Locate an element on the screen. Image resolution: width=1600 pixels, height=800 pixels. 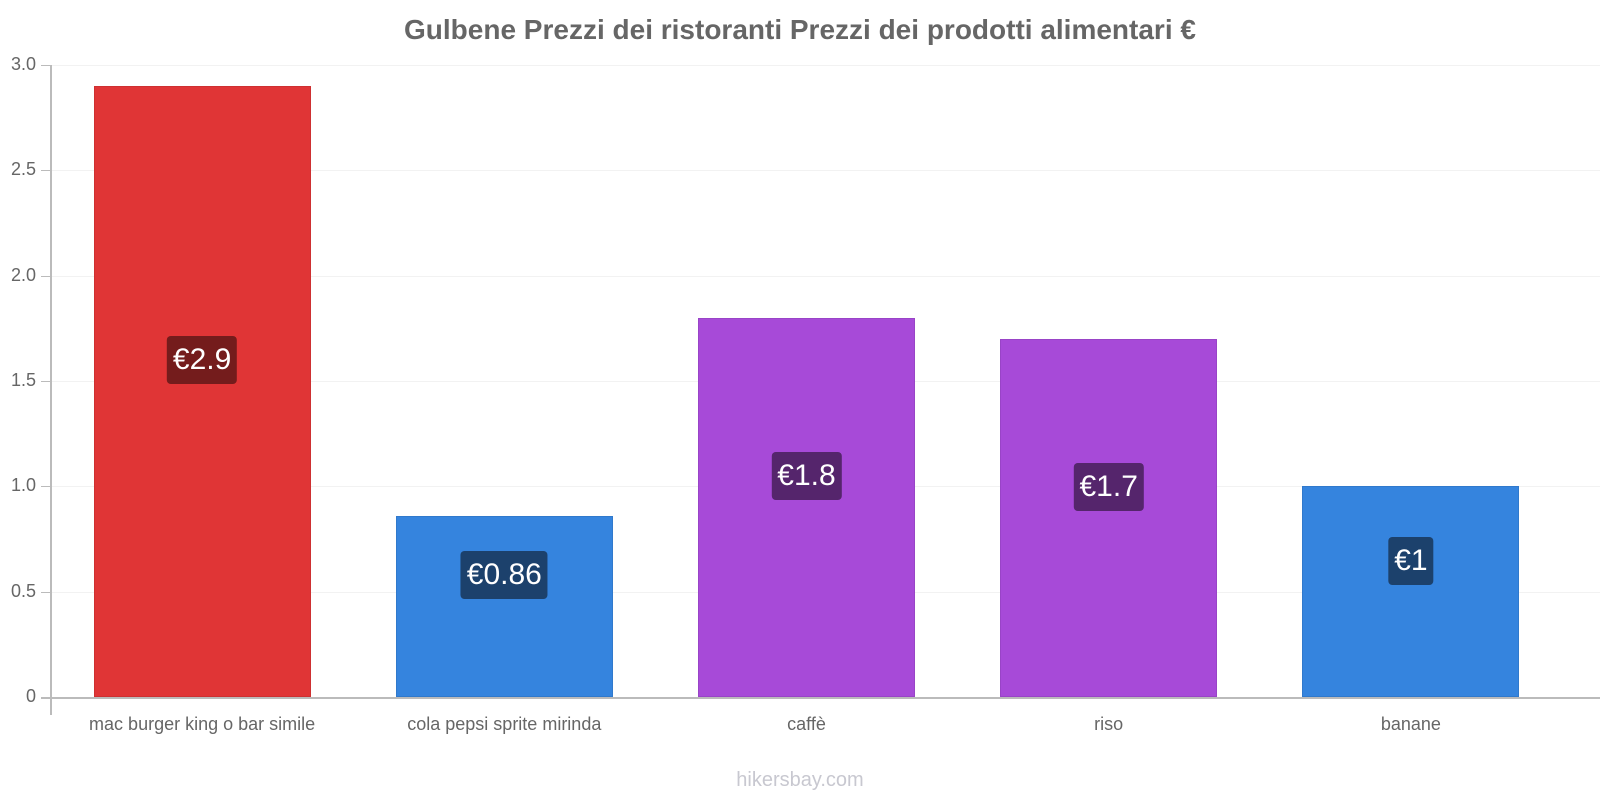
y-tick-label: 2.5 is located at coordinates (23, 169).